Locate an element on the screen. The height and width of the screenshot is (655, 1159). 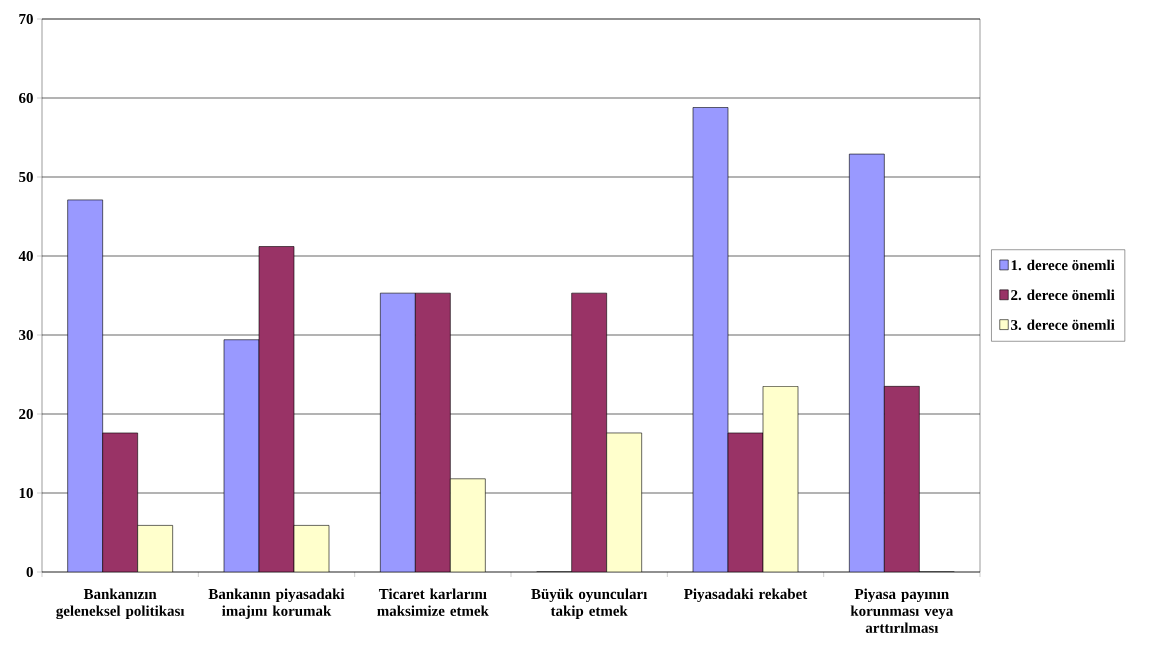
legend-label: 3. derece önemli is located at coordinates (1063, 324).